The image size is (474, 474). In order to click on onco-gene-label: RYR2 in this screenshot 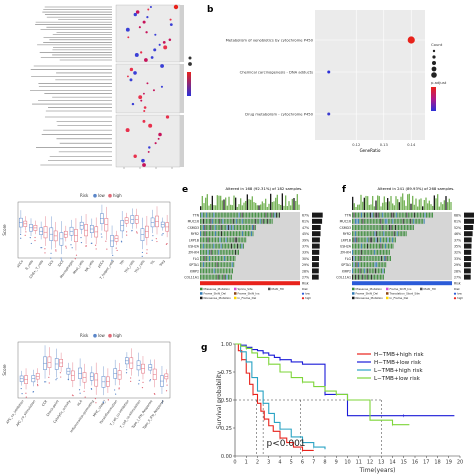, I will do `click(195, 234)`.